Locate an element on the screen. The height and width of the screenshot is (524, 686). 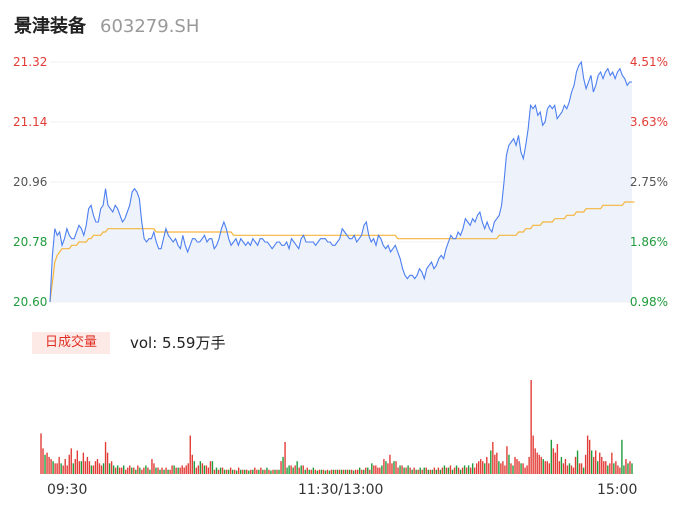
time-label-open: 09:30 is located at coordinates (67, 490).